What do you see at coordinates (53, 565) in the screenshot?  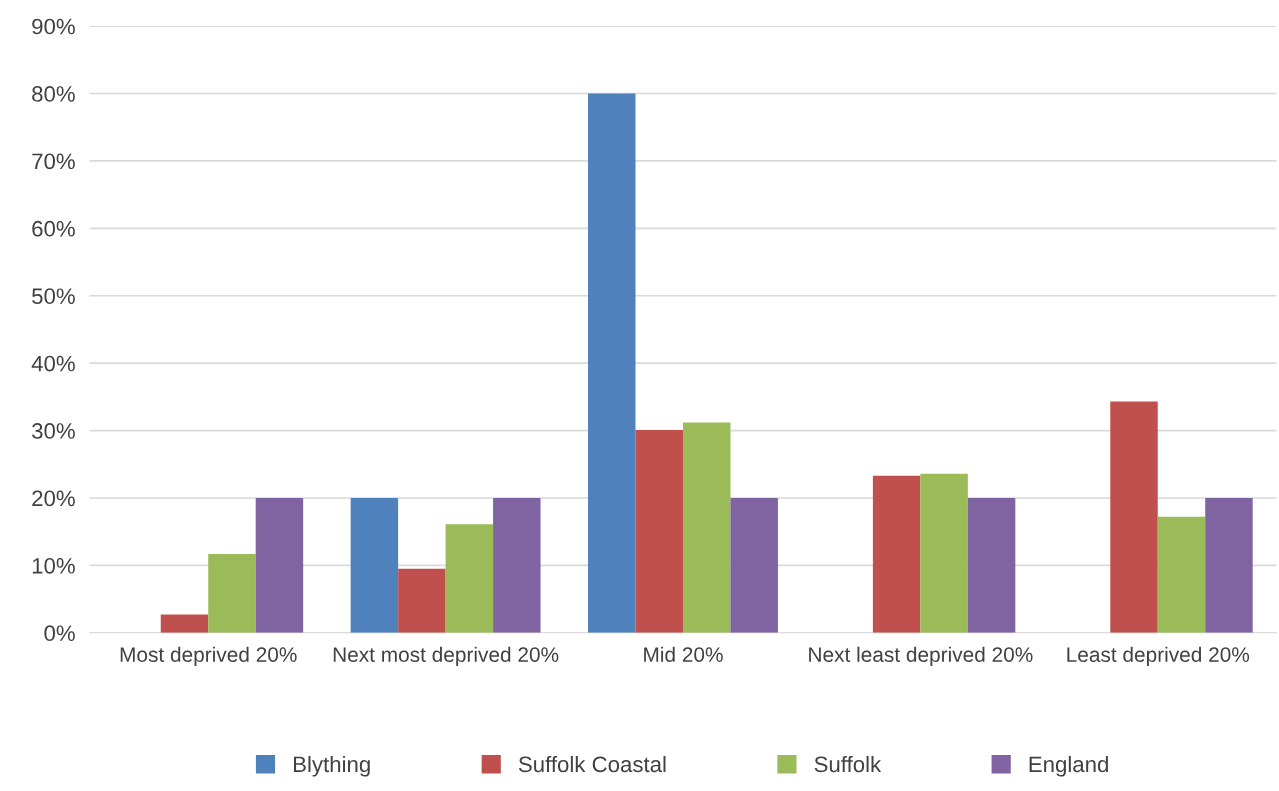 I see `y-tick-label: 10%` at bounding box center [53, 565].